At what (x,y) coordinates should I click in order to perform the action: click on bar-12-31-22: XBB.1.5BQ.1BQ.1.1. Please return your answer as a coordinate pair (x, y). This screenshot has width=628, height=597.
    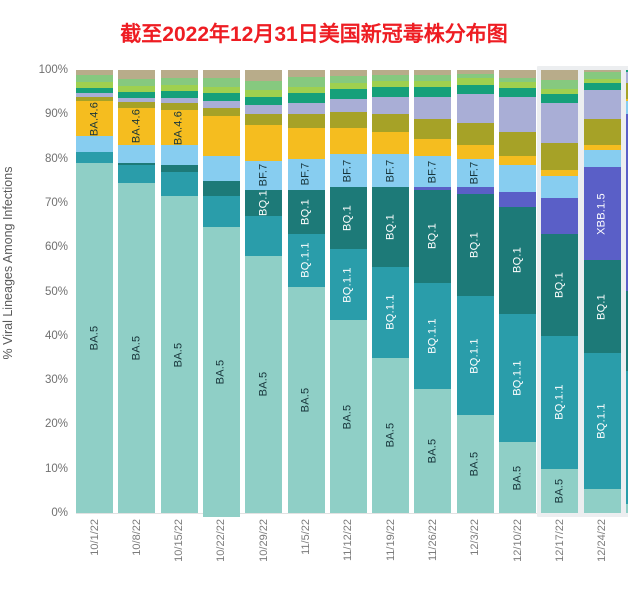
    Looking at the image, I should click on (626, 291).